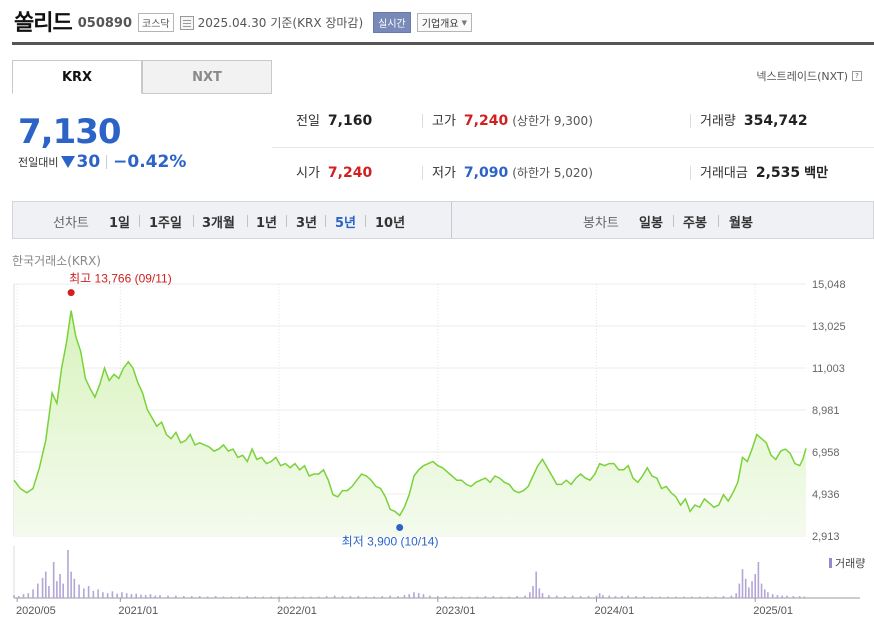  Describe the element at coordinates (512, 171) in the screenshot. I see `stat-low: 저가 7,090 (하한가 5,020)` at that location.